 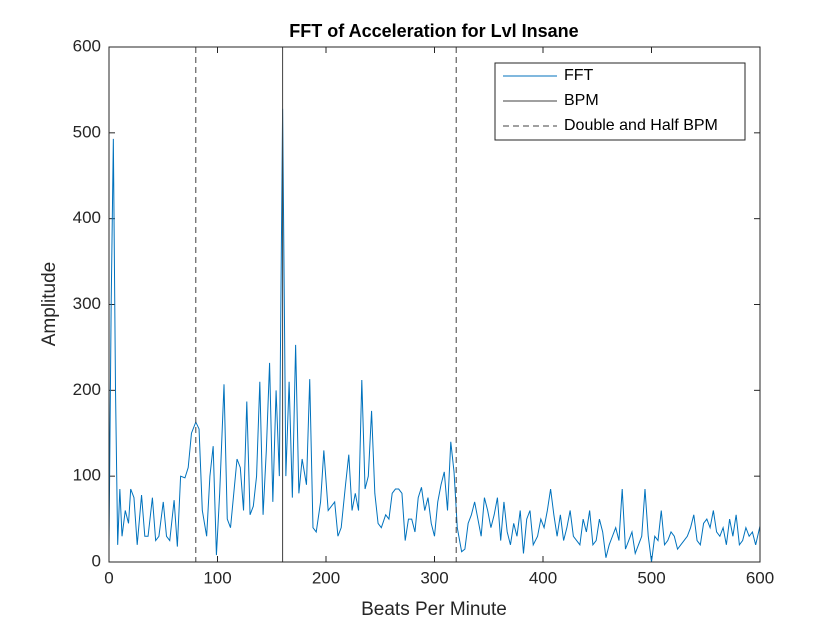 I want to click on y-tick-label: 400, so click(x=87, y=217).